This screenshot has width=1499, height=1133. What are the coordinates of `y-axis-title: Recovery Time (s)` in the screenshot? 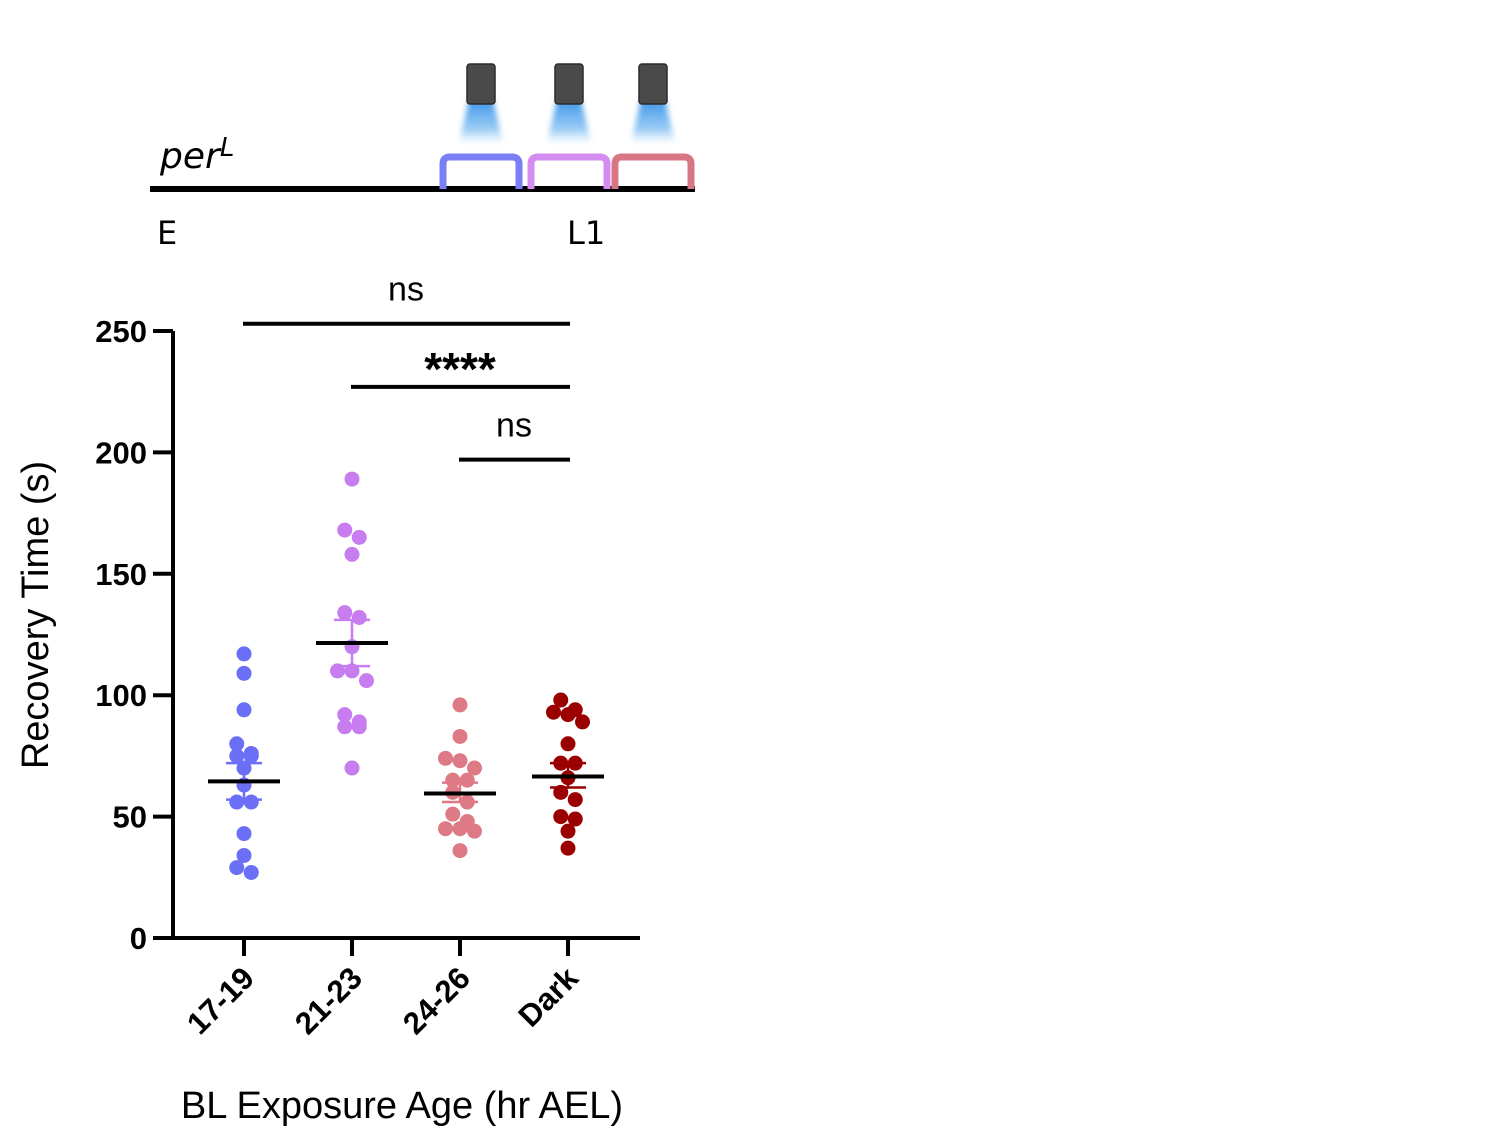 It's located at (36, 615).